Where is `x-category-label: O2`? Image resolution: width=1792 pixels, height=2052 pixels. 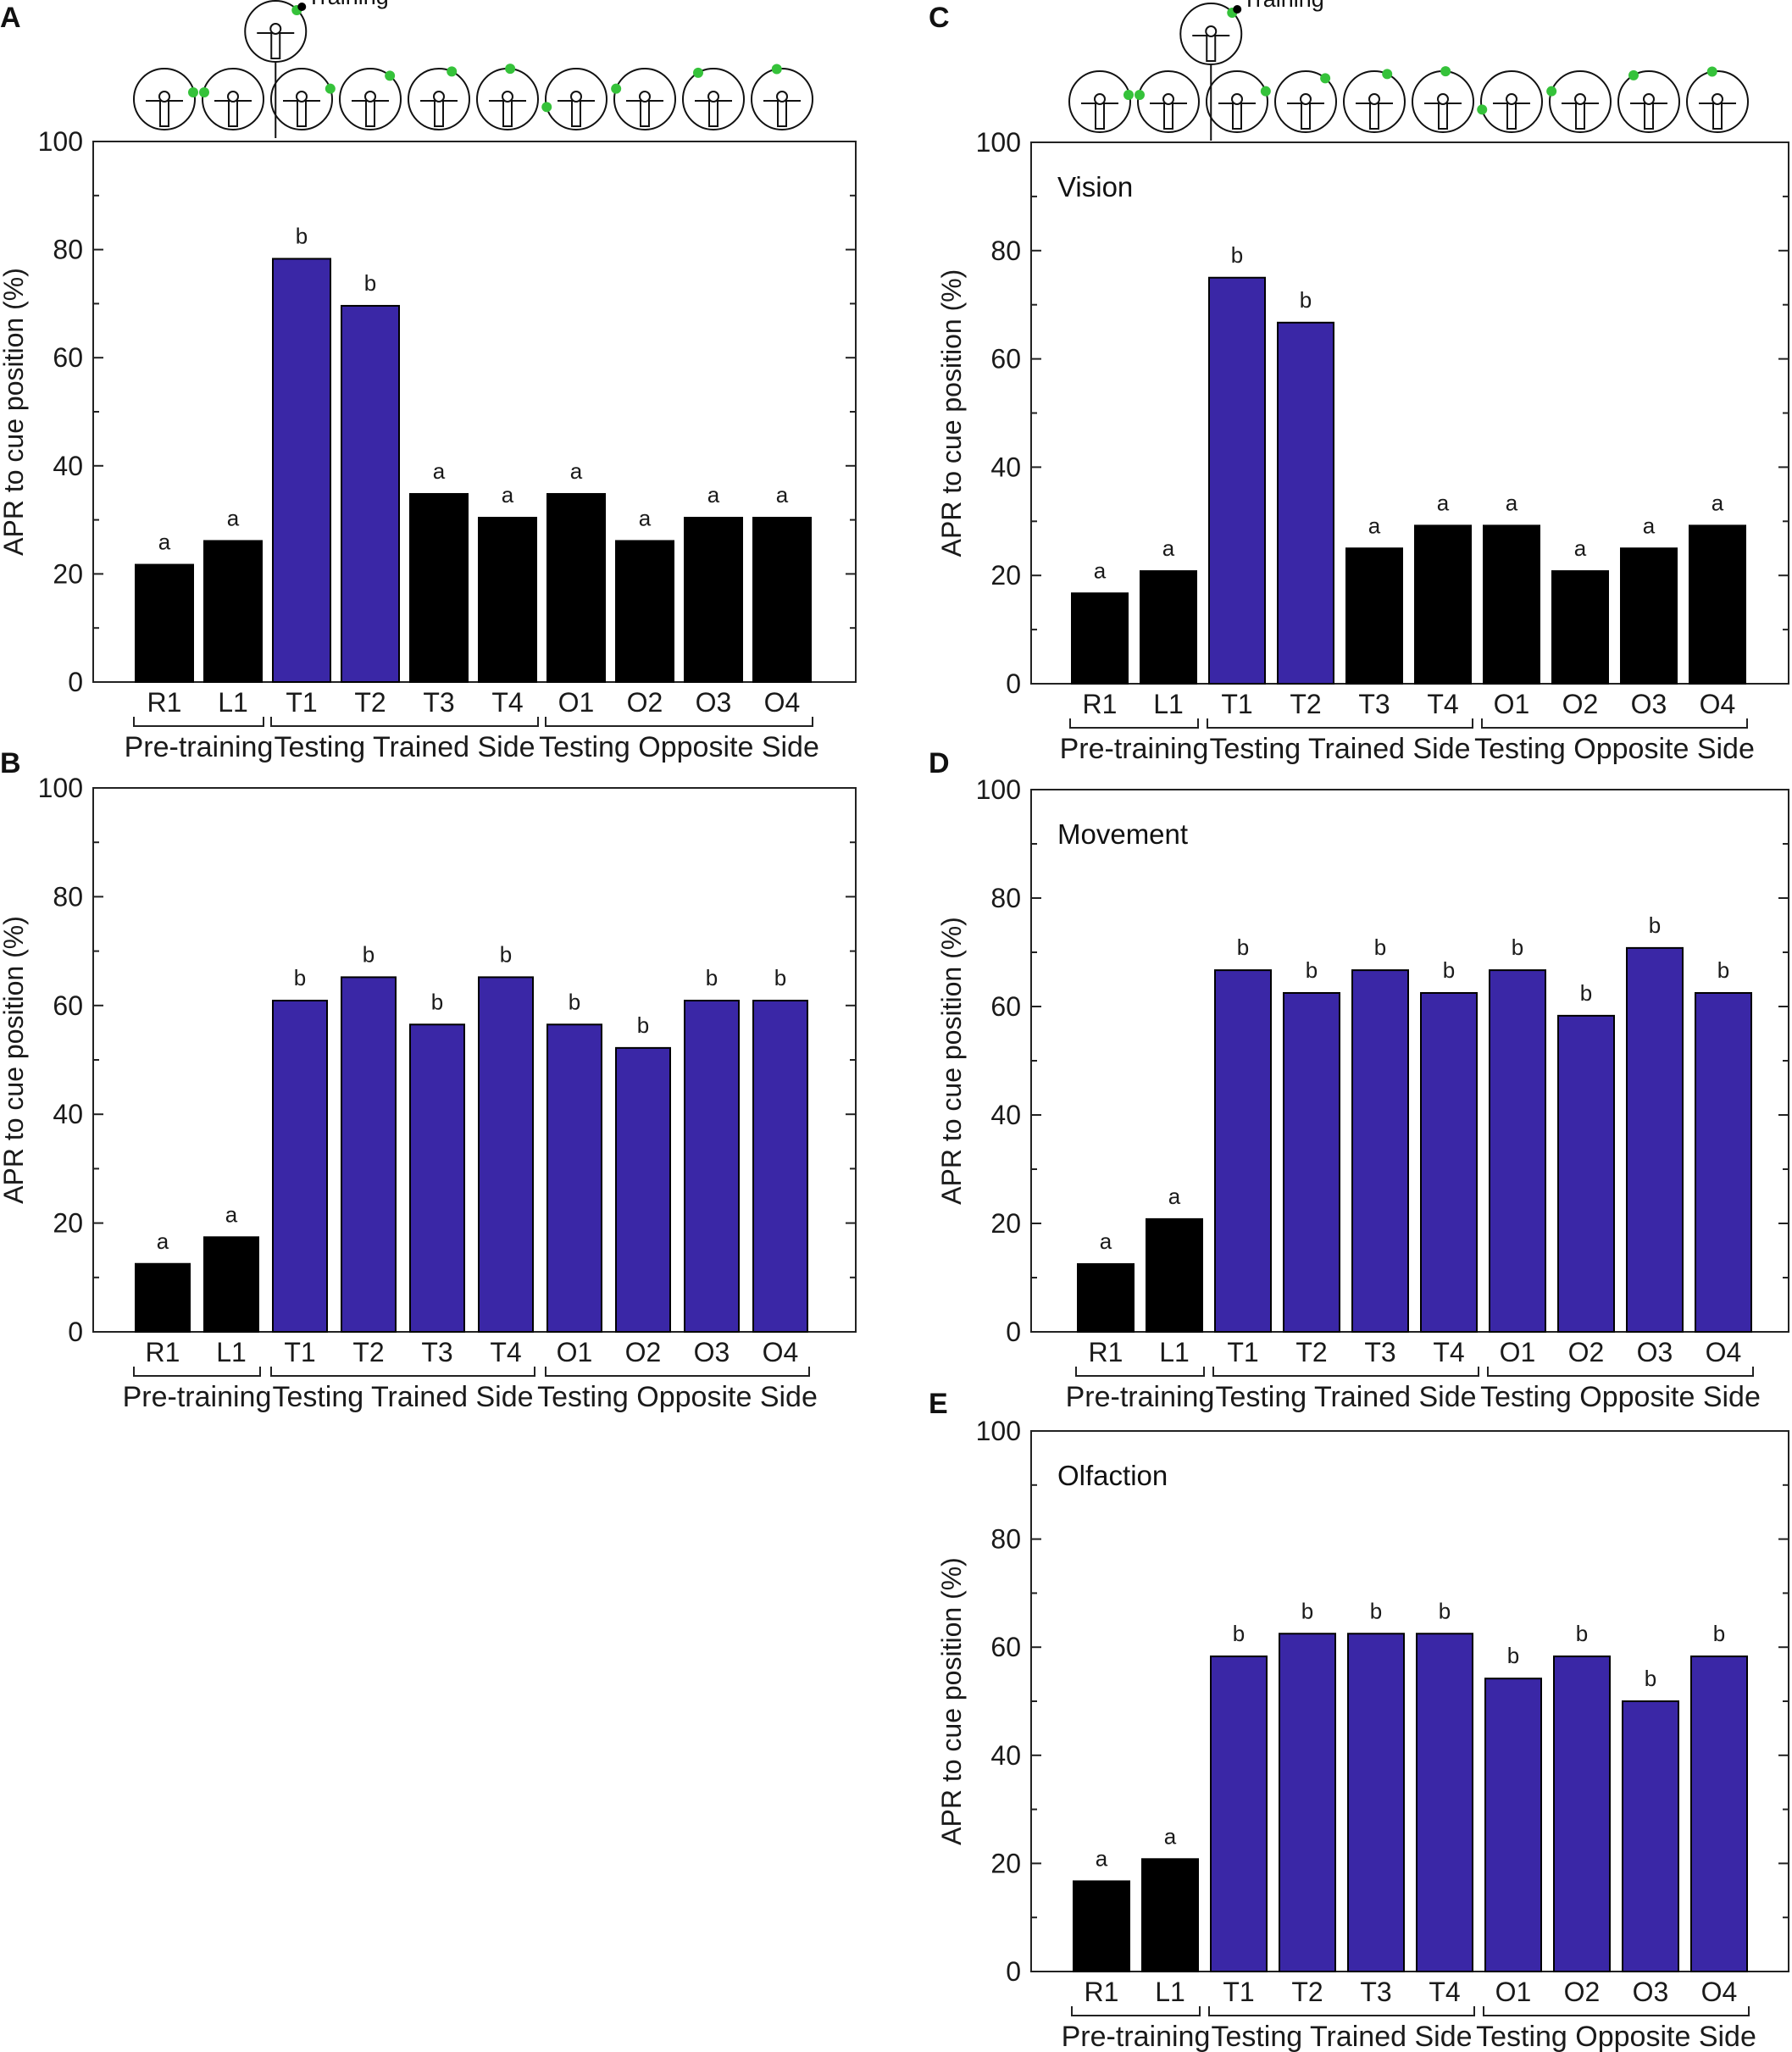
x-category-label: O2 is located at coordinates (1580, 704).